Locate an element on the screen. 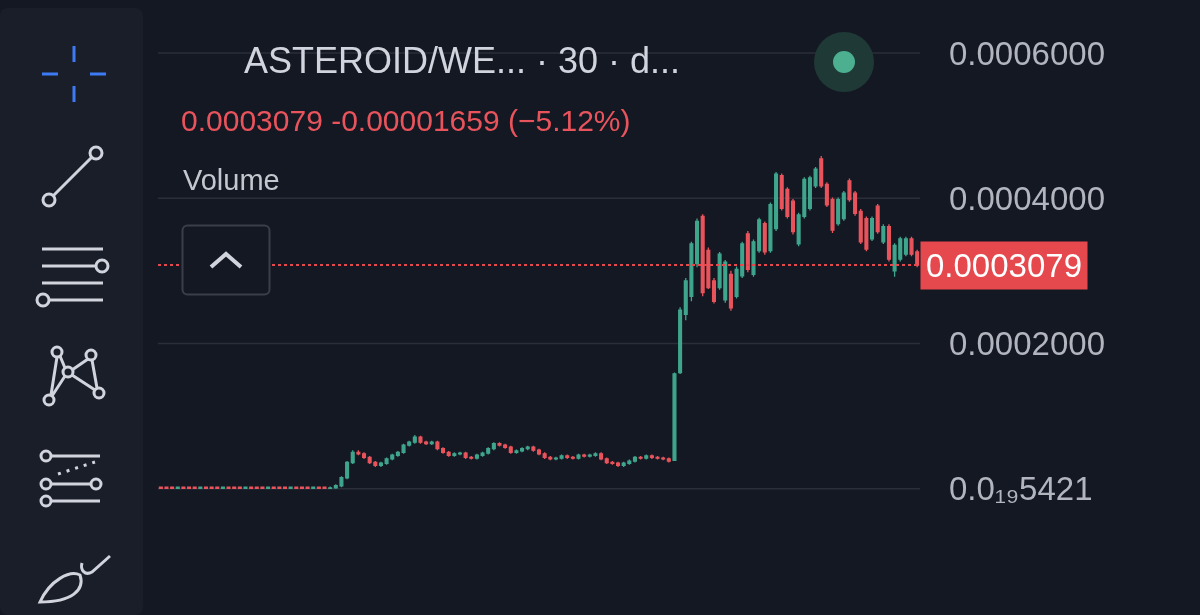  annotation: Volume is located at coordinates (231, 180).